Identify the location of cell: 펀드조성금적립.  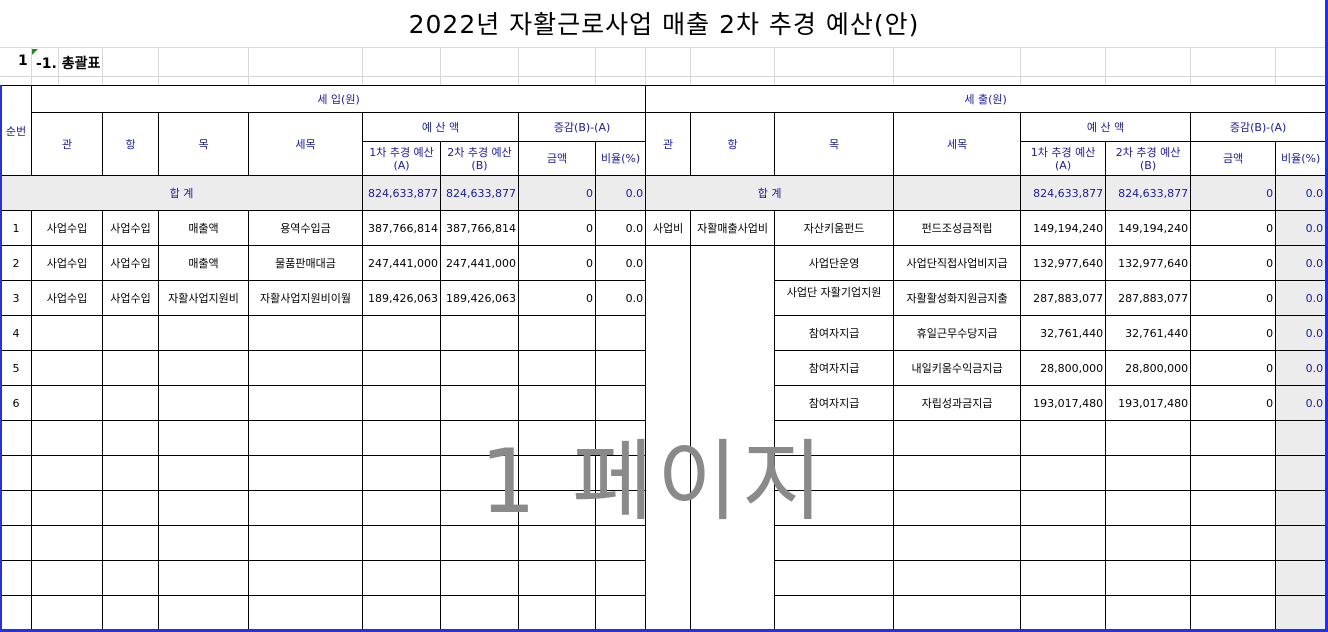
(957, 228).